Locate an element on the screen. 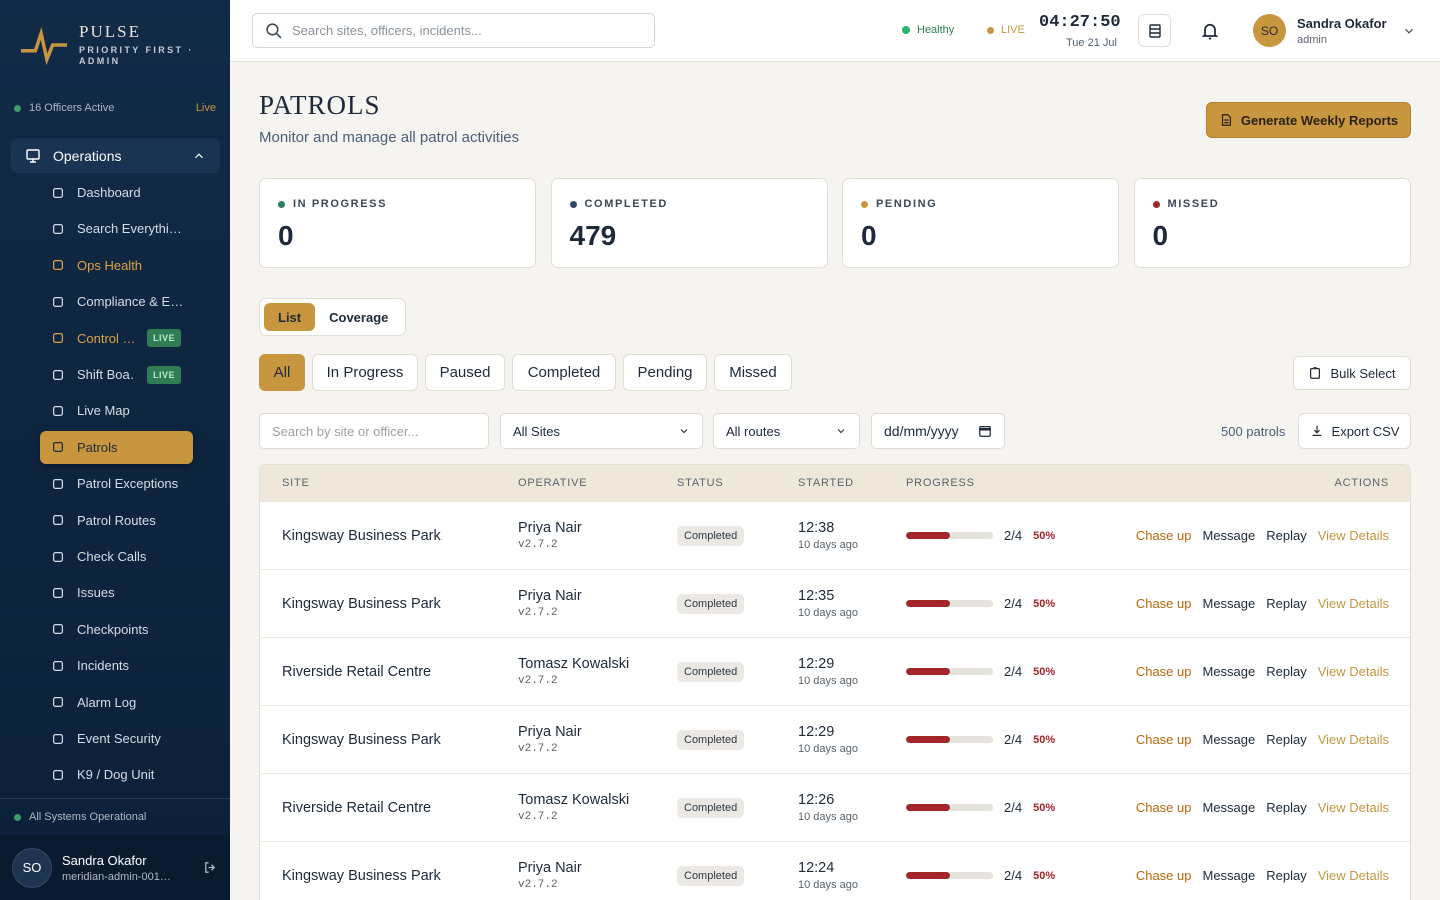  nav-item: Live Map is located at coordinates (116, 410).